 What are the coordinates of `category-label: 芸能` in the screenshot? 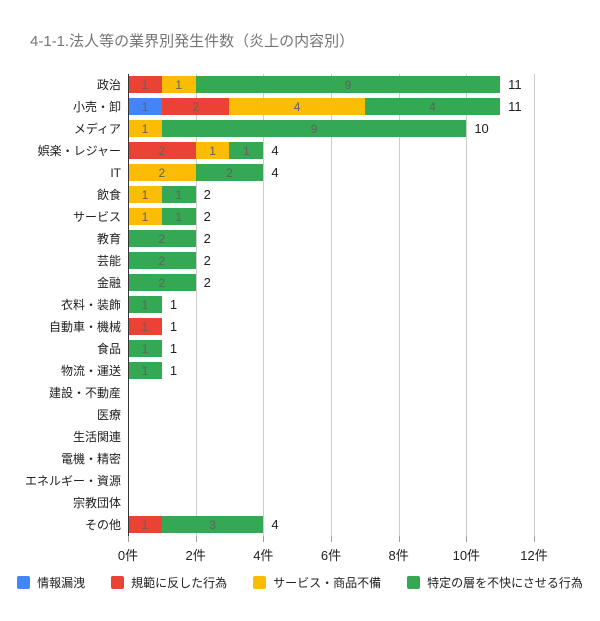 It's located at (108, 261).